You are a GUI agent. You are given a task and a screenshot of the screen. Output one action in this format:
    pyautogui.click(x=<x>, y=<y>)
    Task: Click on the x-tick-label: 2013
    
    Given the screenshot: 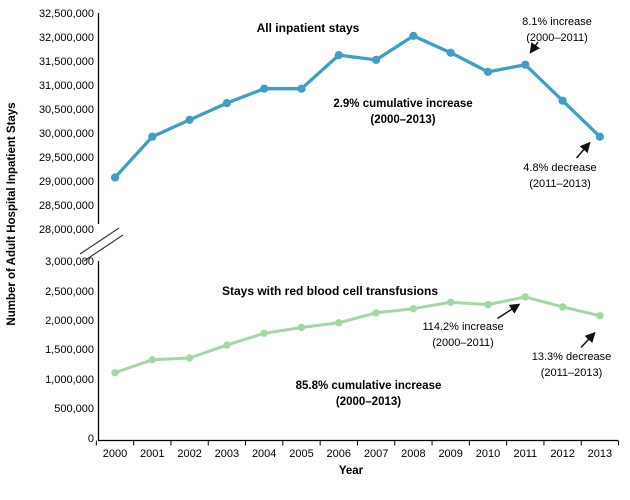 What is the action you would take?
    pyautogui.click(x=600, y=454)
    